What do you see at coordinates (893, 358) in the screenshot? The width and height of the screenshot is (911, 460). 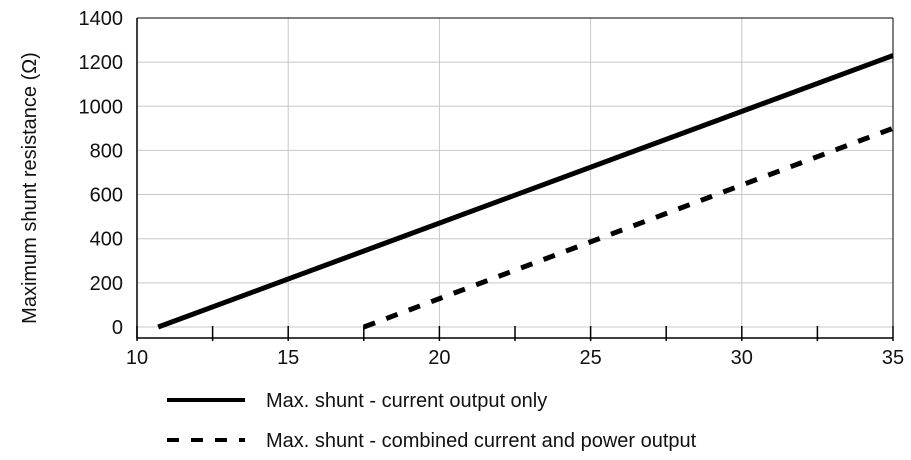 I see `x-tick-label: 35` at bounding box center [893, 358].